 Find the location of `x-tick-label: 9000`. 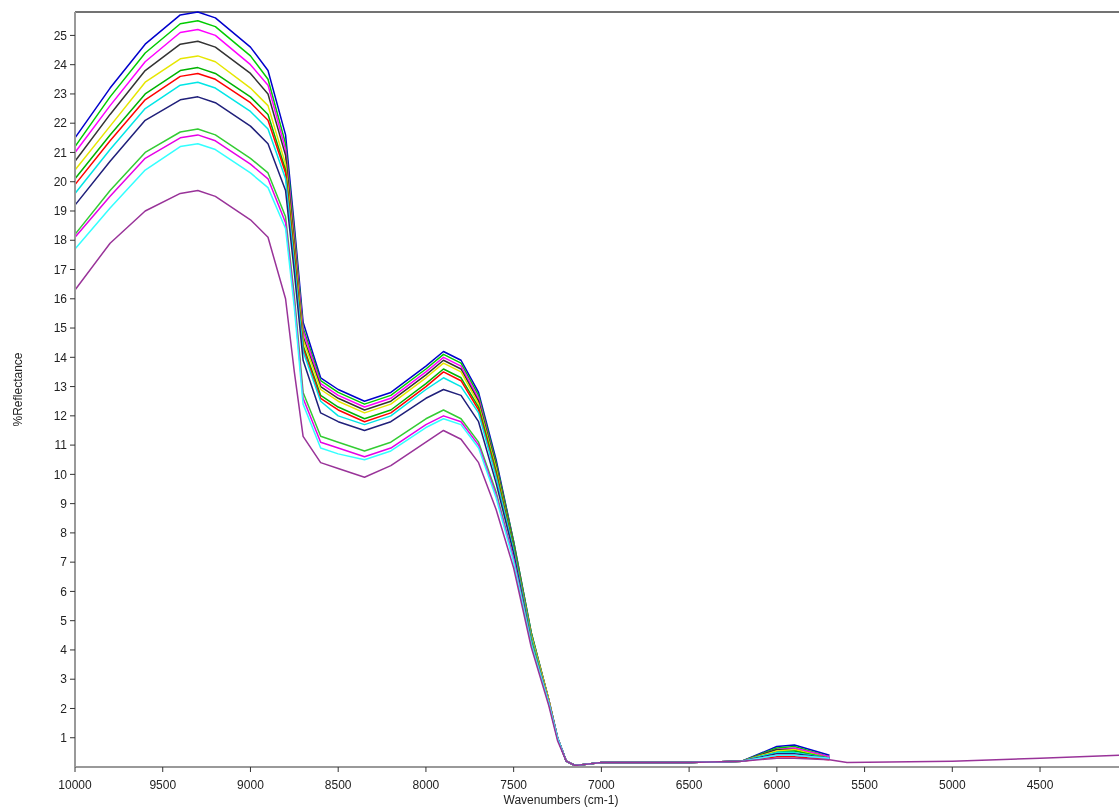

x-tick-label: 9000 is located at coordinates (251, 785).